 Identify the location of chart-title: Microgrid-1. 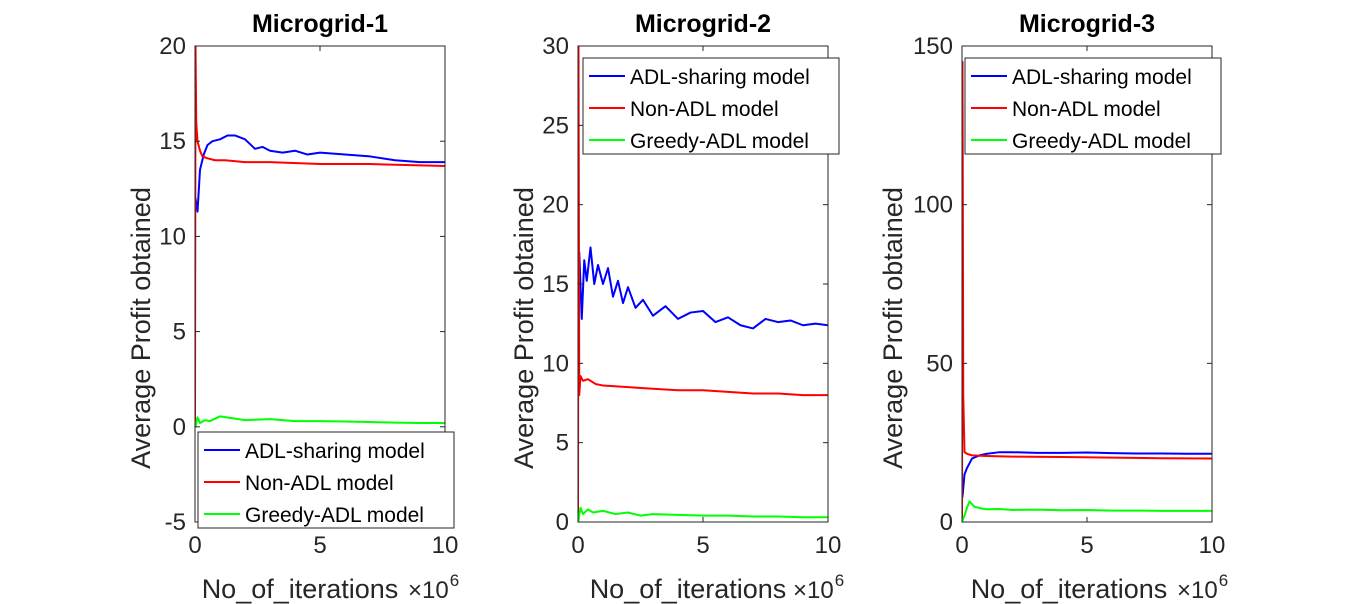
(320, 24).